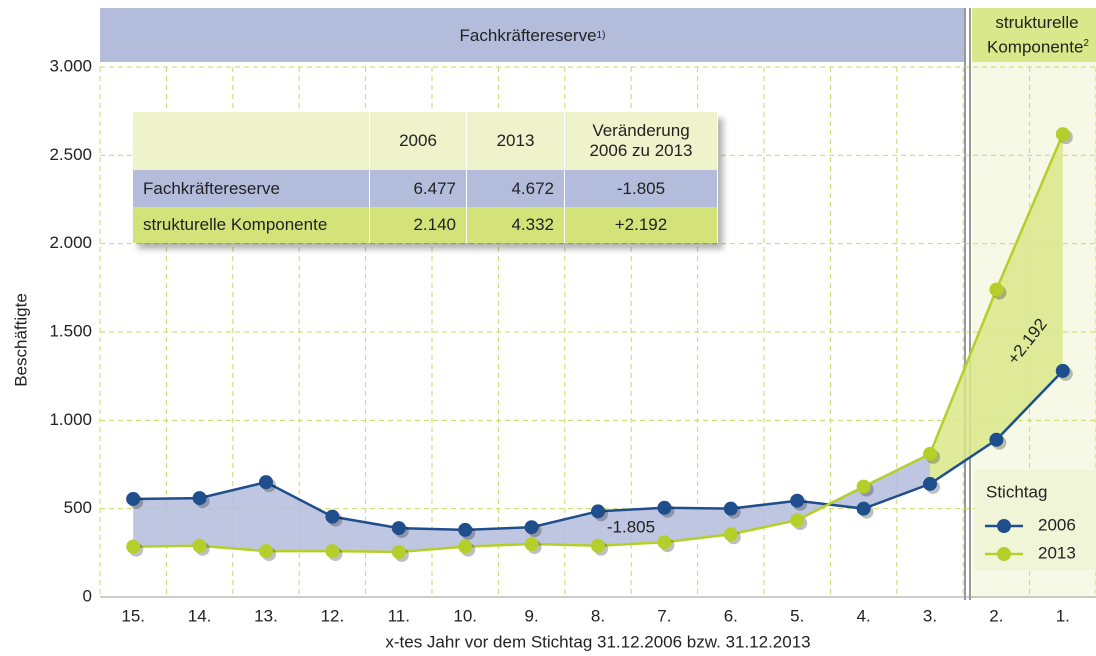 The image size is (1096, 656). Describe the element at coordinates (641, 225) in the screenshot. I see `table-cell: +2.192` at that location.